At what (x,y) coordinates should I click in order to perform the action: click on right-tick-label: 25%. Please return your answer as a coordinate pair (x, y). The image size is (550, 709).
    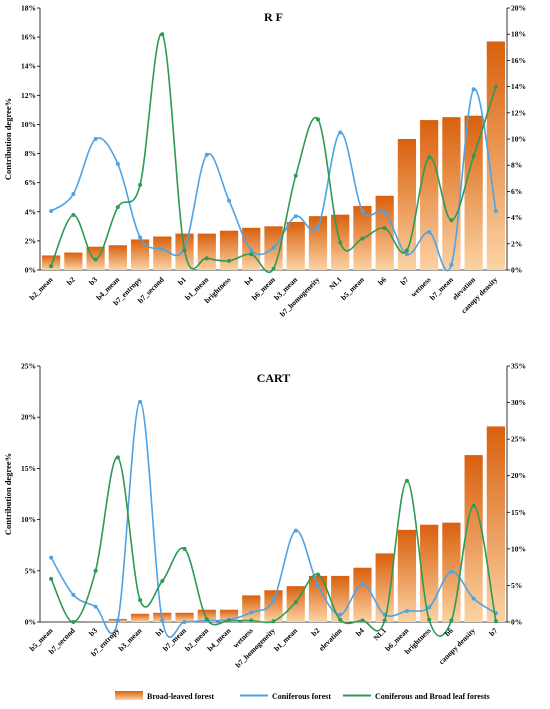
    Looking at the image, I should click on (518, 439).